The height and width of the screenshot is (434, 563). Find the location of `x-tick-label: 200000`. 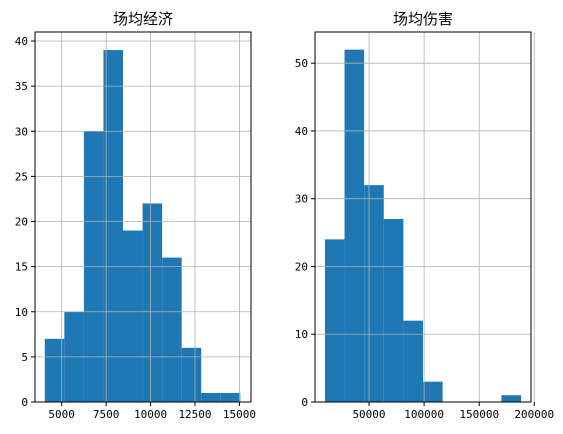

x-tick-label: 200000 is located at coordinates (534, 414).